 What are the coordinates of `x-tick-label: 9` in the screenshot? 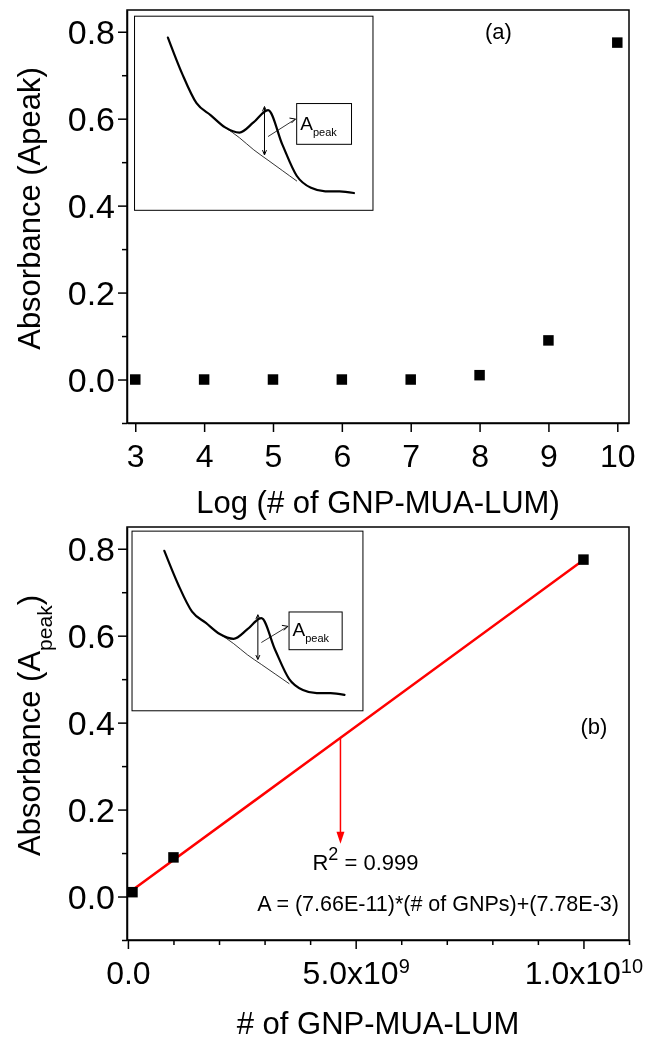 It's located at (549, 456).